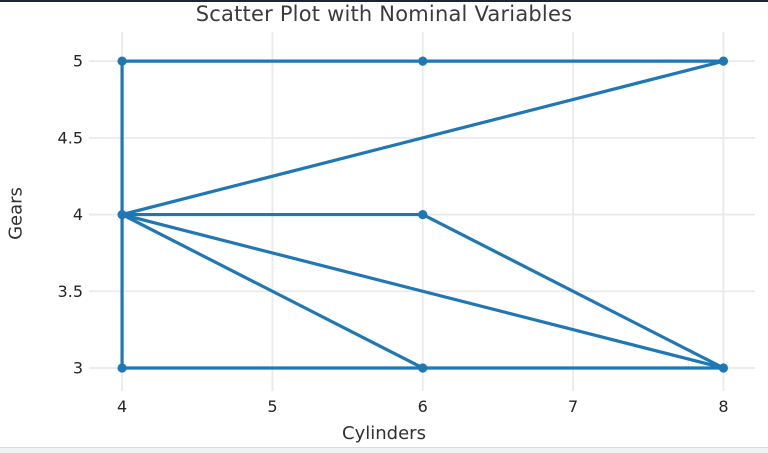  Describe the element at coordinates (122, 406) in the screenshot. I see `x-tick-label: 4` at that location.